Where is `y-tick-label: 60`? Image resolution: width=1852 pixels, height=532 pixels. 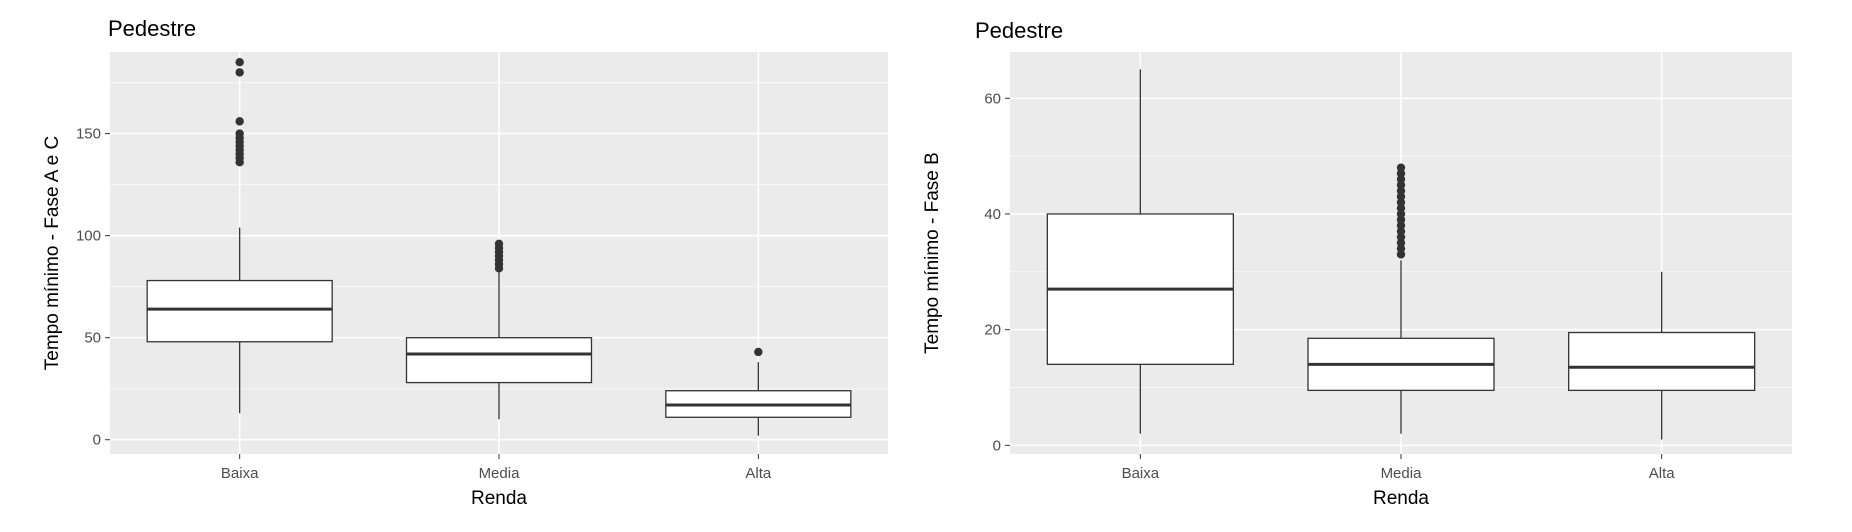 y-tick-label: 60 is located at coordinates (992, 98).